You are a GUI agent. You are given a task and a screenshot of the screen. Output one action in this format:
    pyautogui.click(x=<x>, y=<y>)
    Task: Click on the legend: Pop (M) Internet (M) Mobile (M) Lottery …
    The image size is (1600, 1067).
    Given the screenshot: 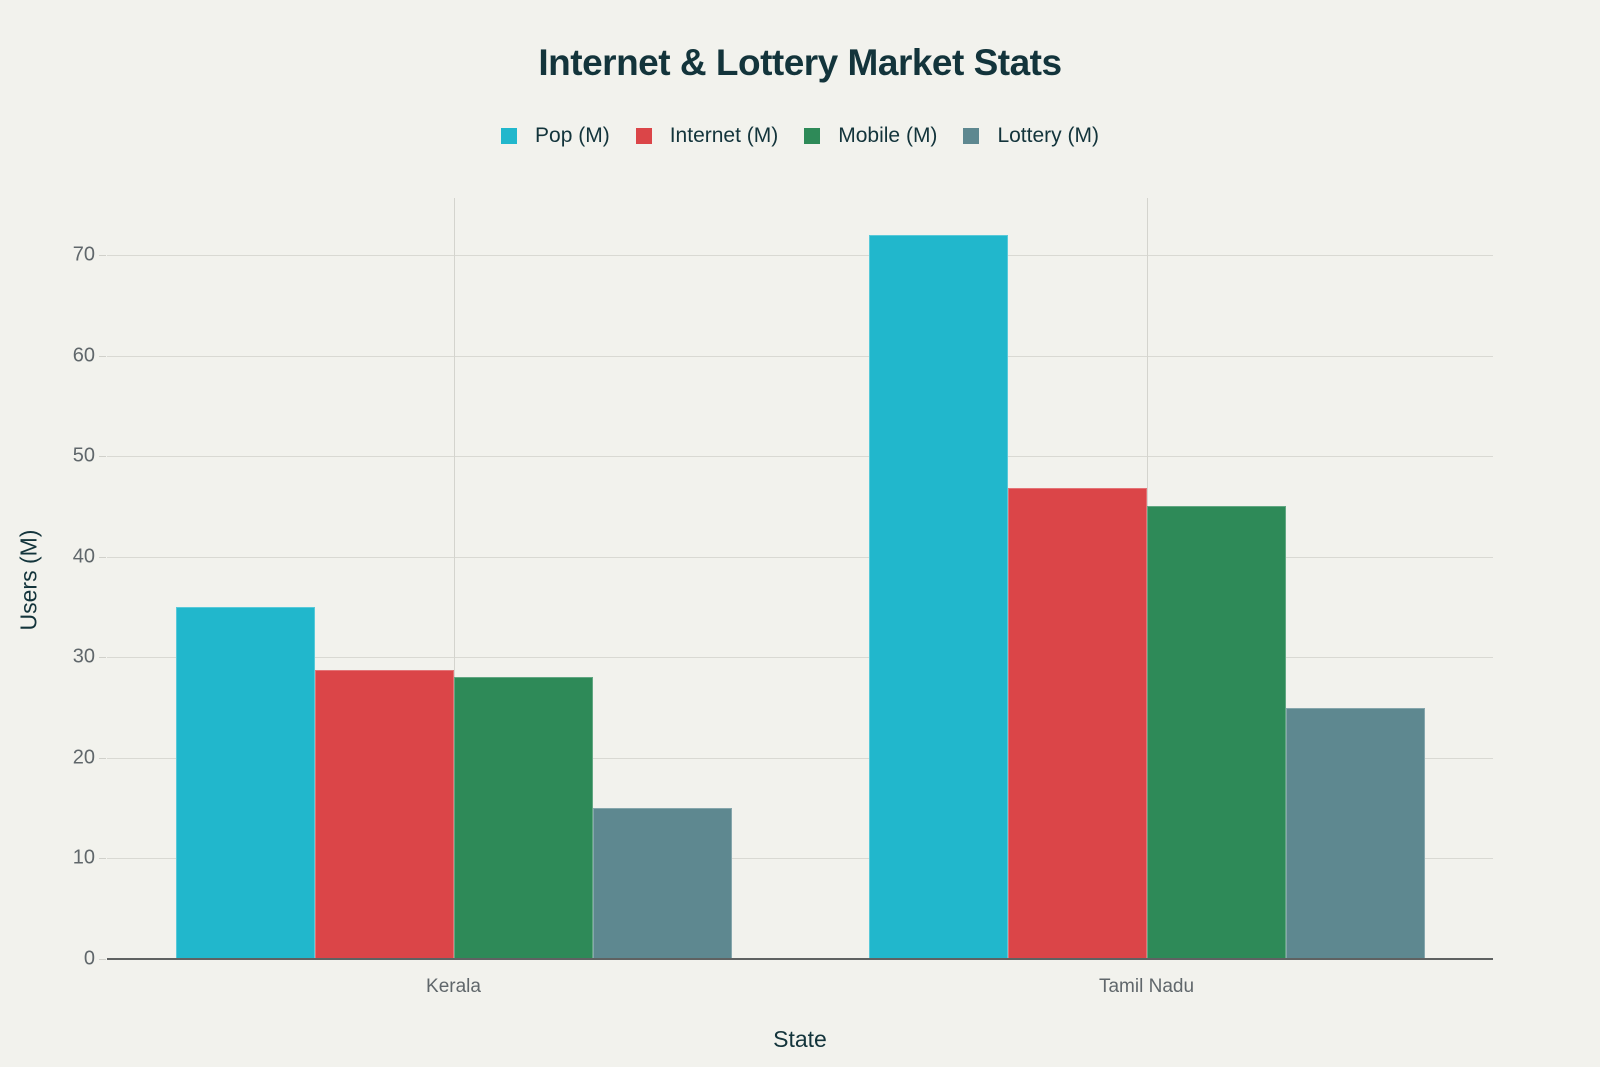 What is the action you would take?
    pyautogui.click(x=800, y=136)
    